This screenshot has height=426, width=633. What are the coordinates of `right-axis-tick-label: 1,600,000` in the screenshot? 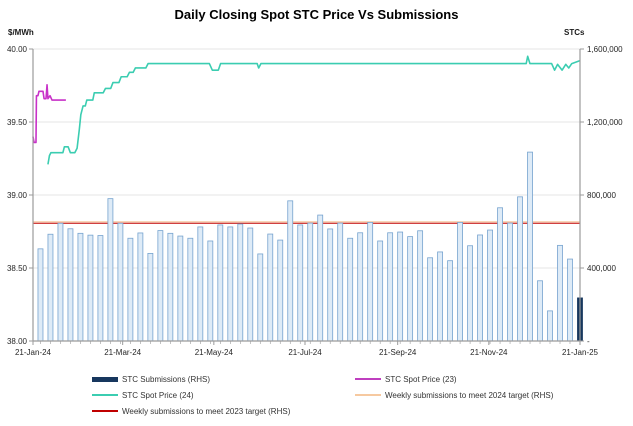 It's located at (605, 49).